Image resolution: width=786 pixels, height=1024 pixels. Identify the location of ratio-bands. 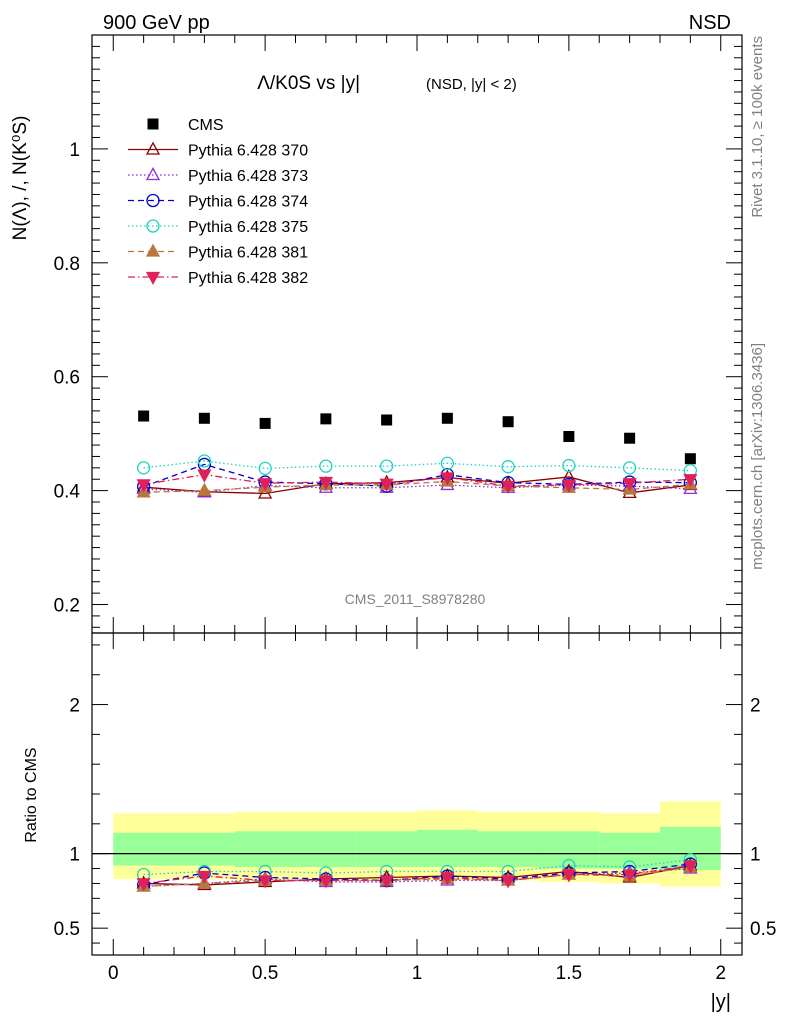
(417, 844).